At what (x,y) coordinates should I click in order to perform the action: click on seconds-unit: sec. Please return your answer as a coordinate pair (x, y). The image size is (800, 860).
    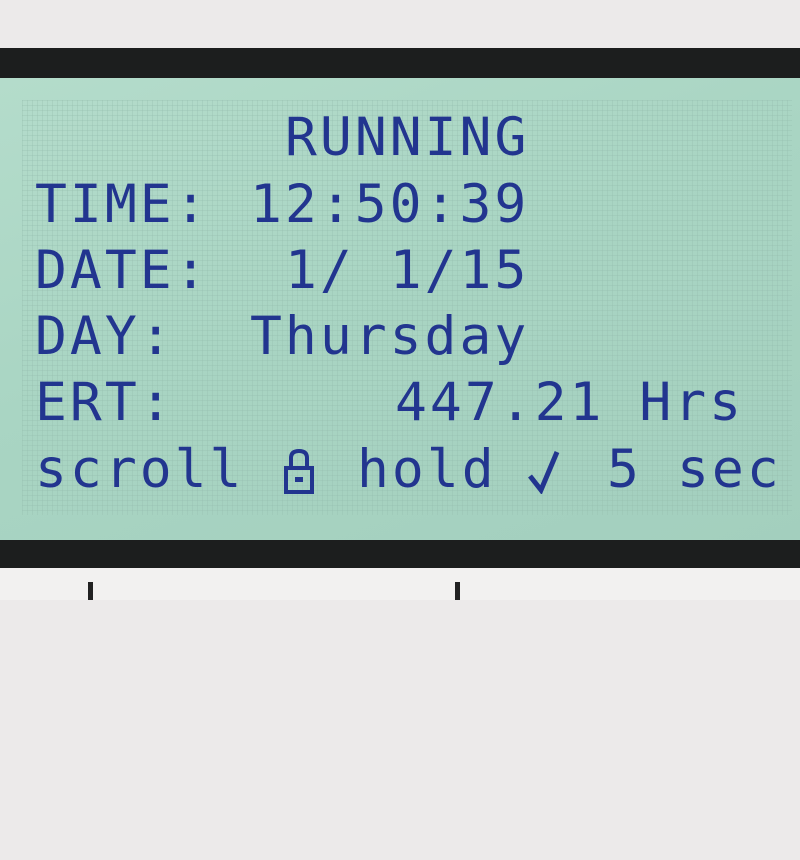
    Looking at the image, I should click on (729, 469).